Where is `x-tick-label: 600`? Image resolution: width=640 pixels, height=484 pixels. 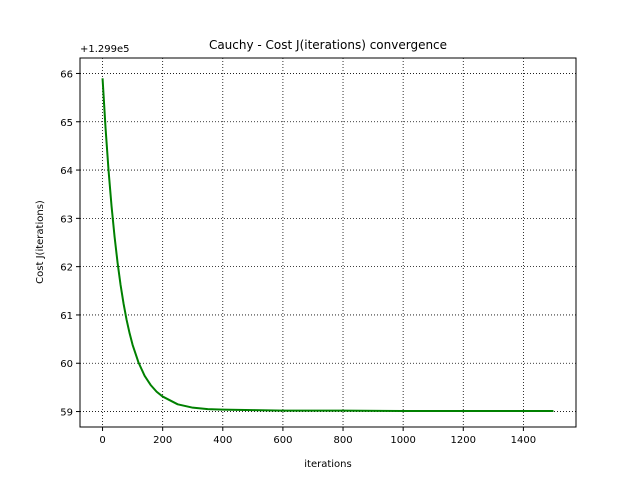 x-tick-label: 600 is located at coordinates (282, 440).